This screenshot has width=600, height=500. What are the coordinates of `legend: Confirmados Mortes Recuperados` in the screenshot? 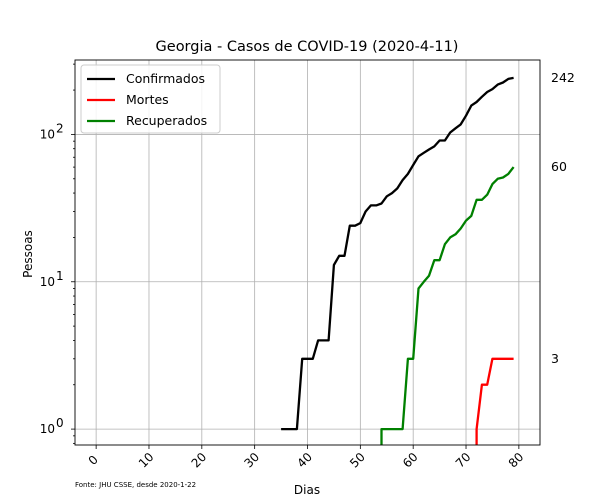 It's located at (150, 99).